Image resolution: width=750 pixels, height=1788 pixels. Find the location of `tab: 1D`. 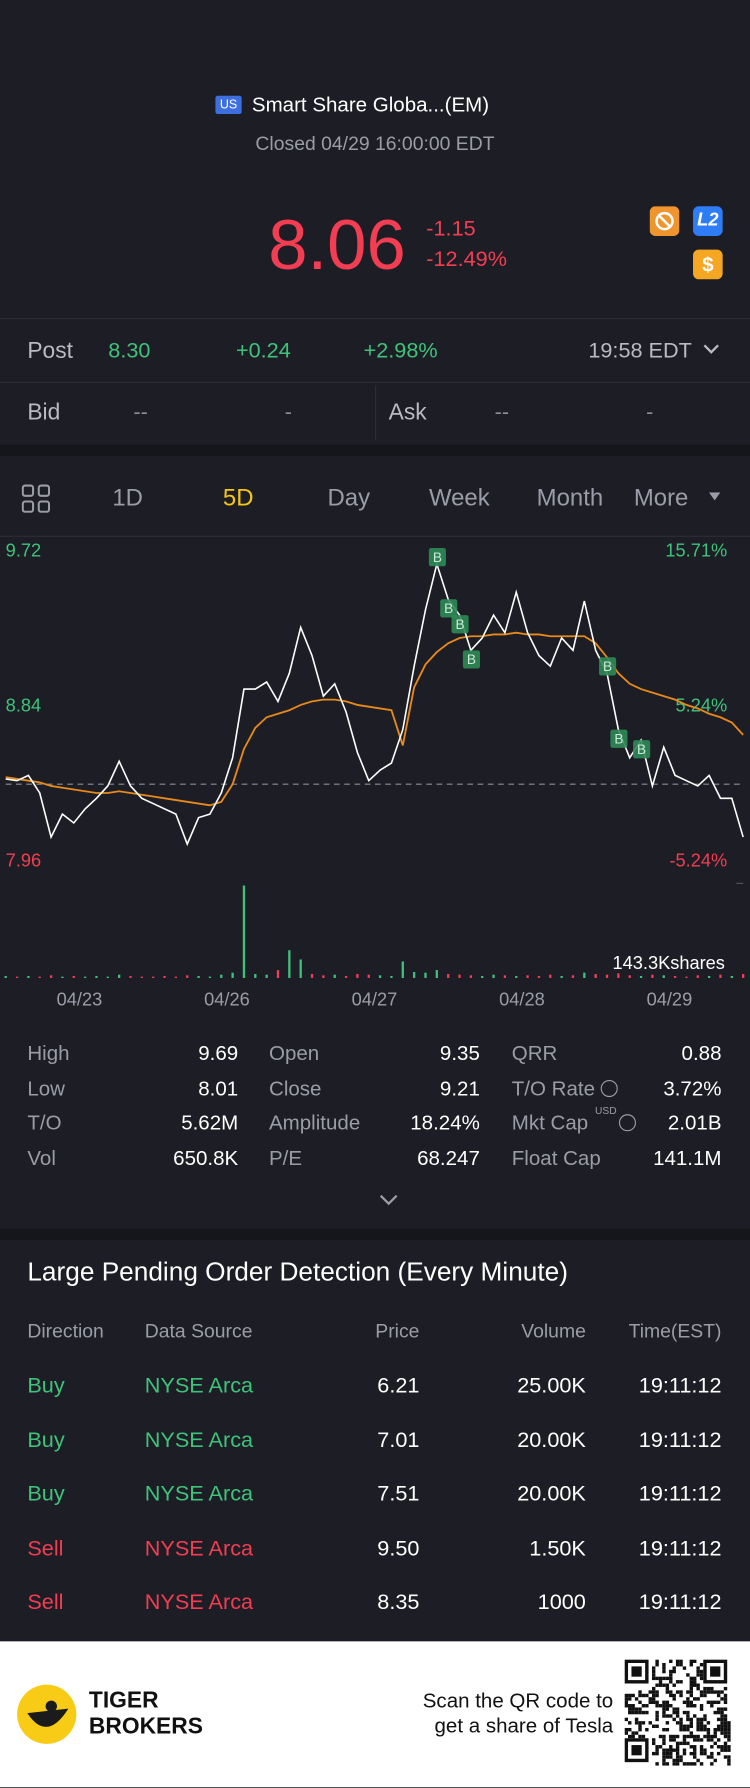

tab: 1D is located at coordinates (127, 498).